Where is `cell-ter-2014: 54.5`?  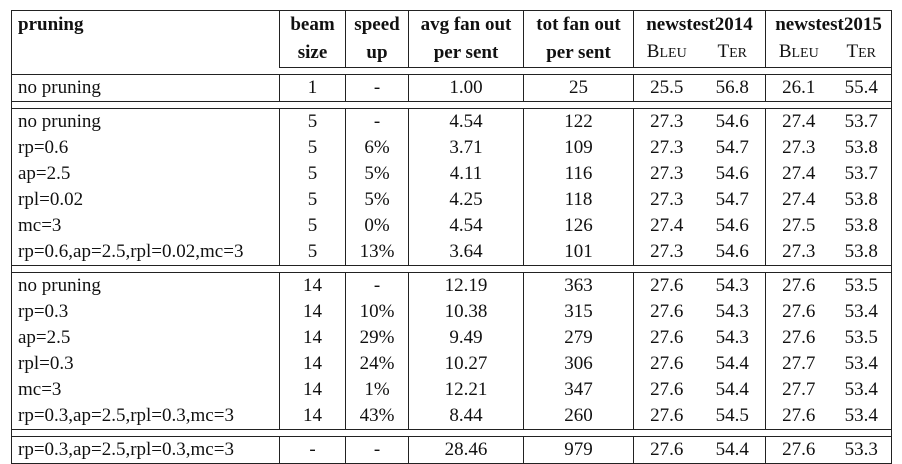 cell-ter-2014: 54.5 is located at coordinates (733, 416).